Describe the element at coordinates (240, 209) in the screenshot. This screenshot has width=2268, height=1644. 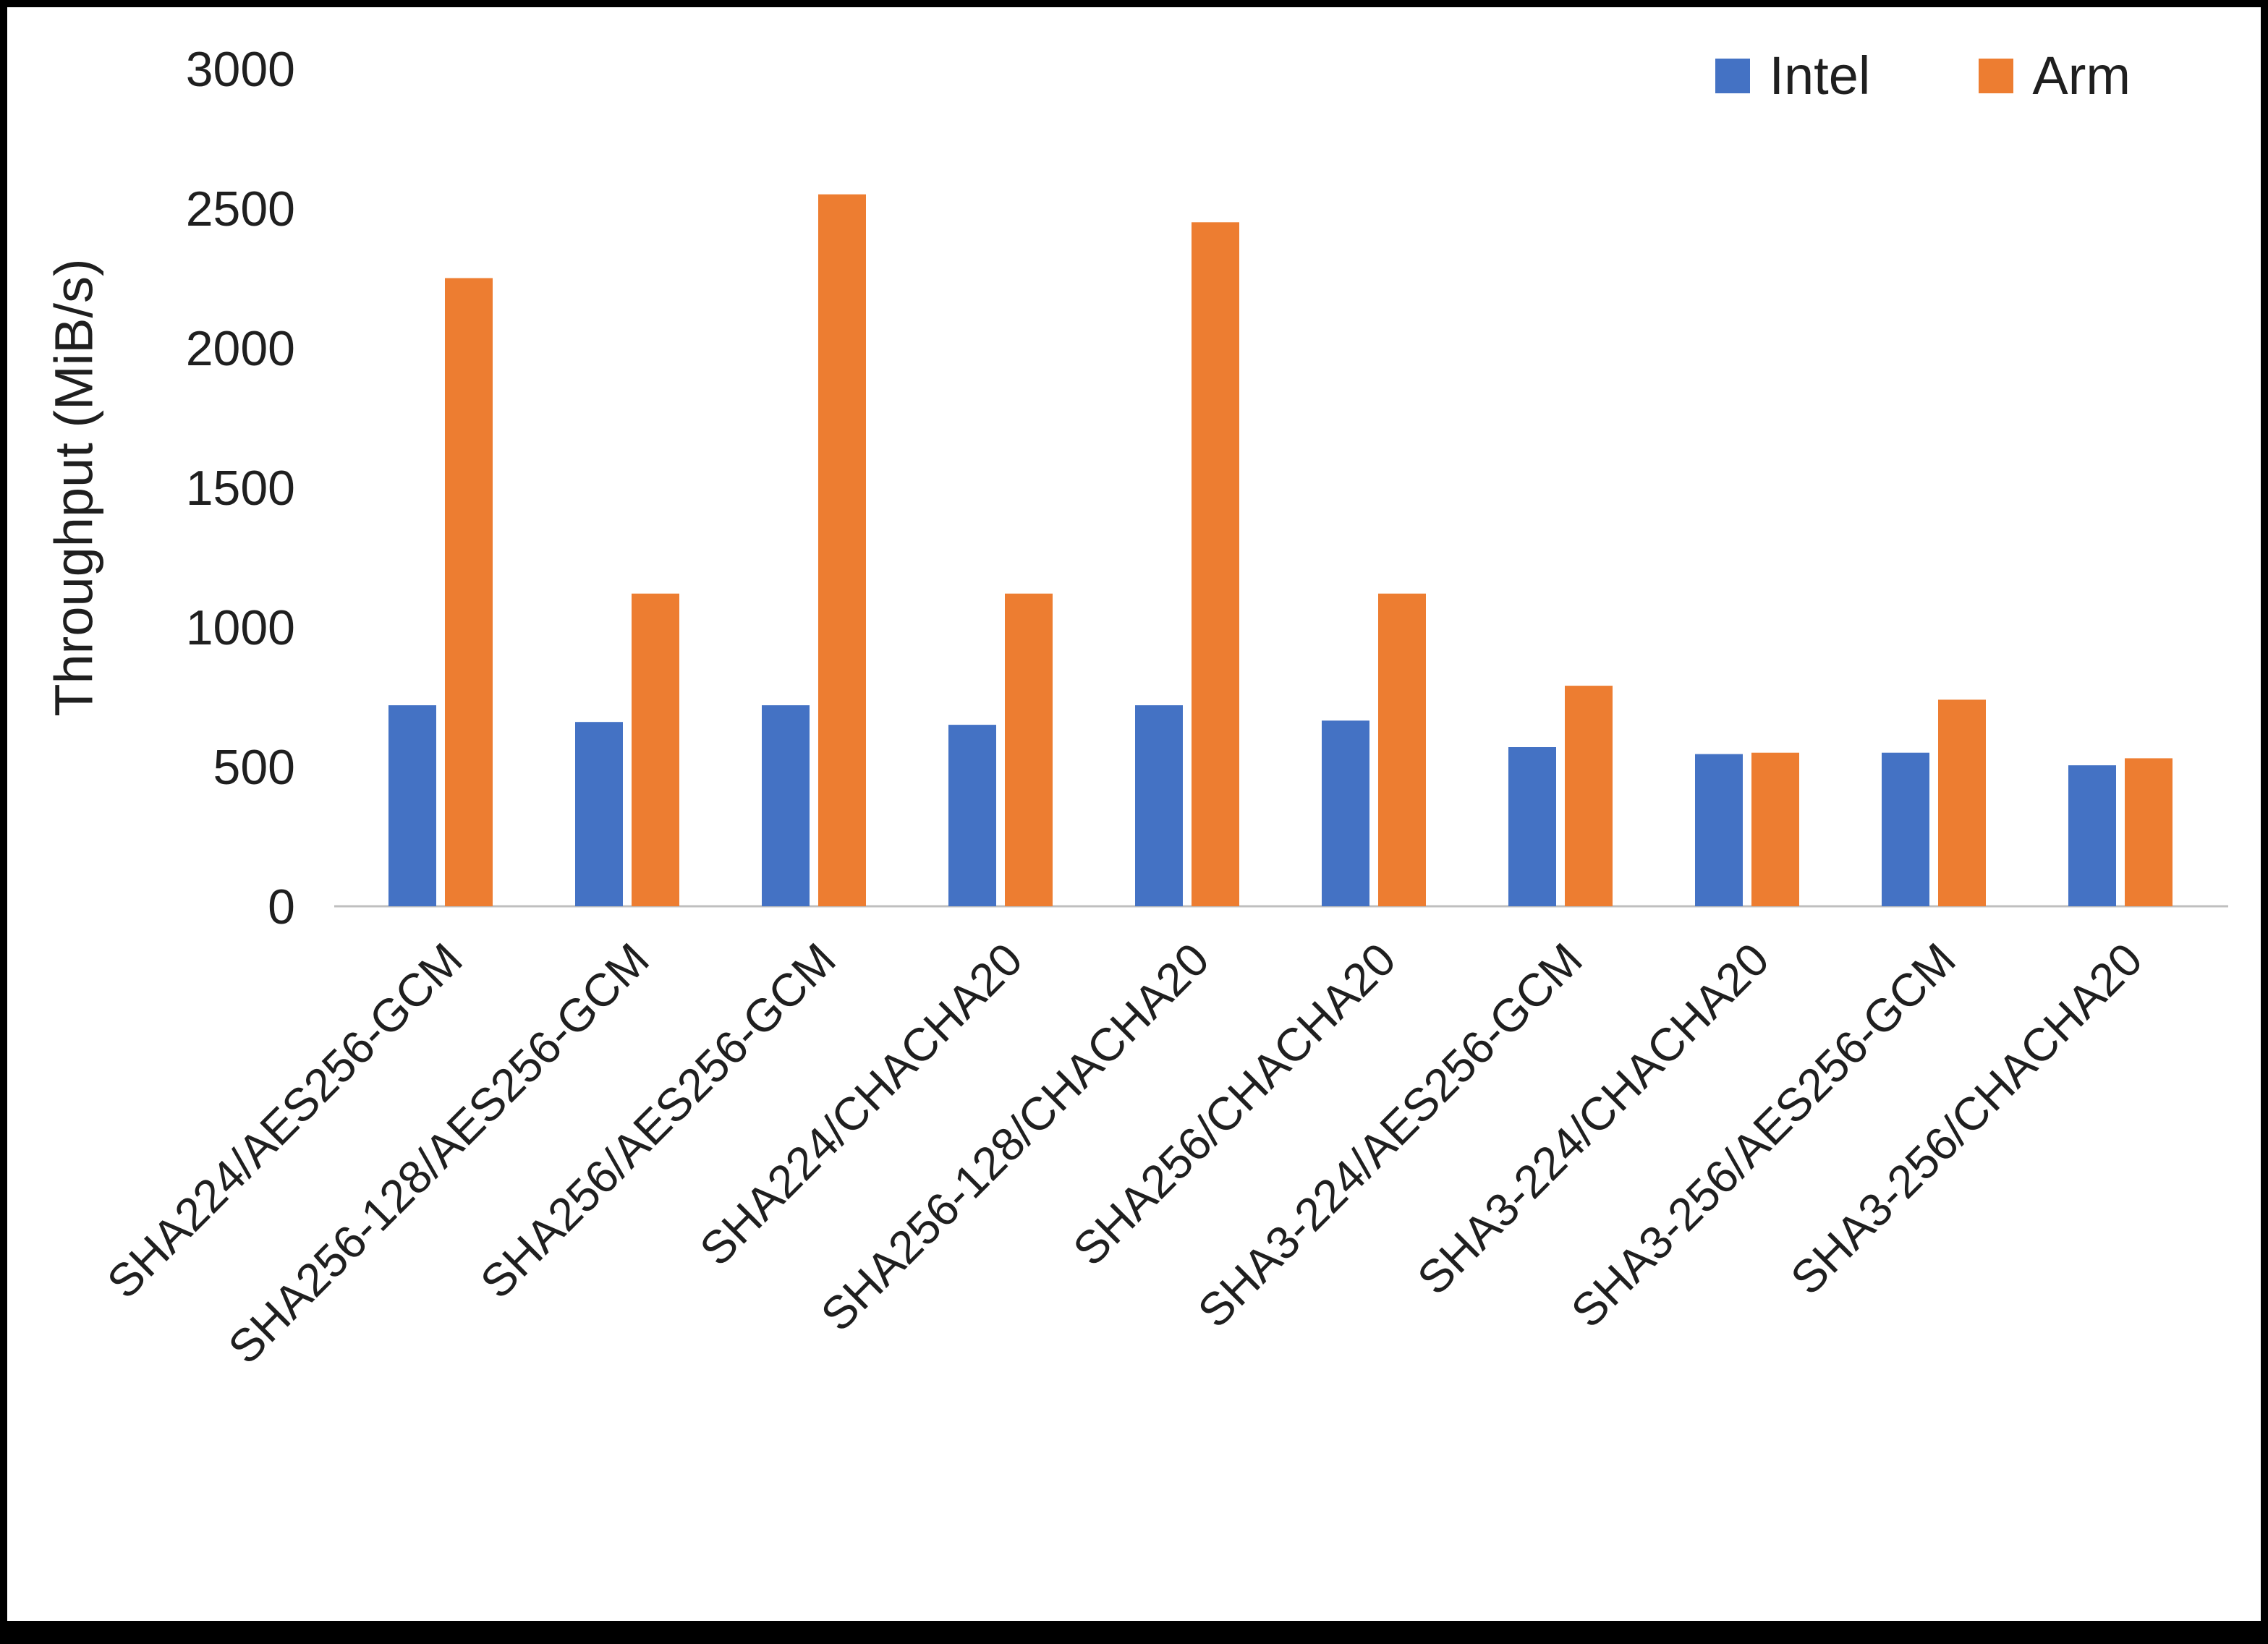
I see `y-tick-label: 2500` at that location.